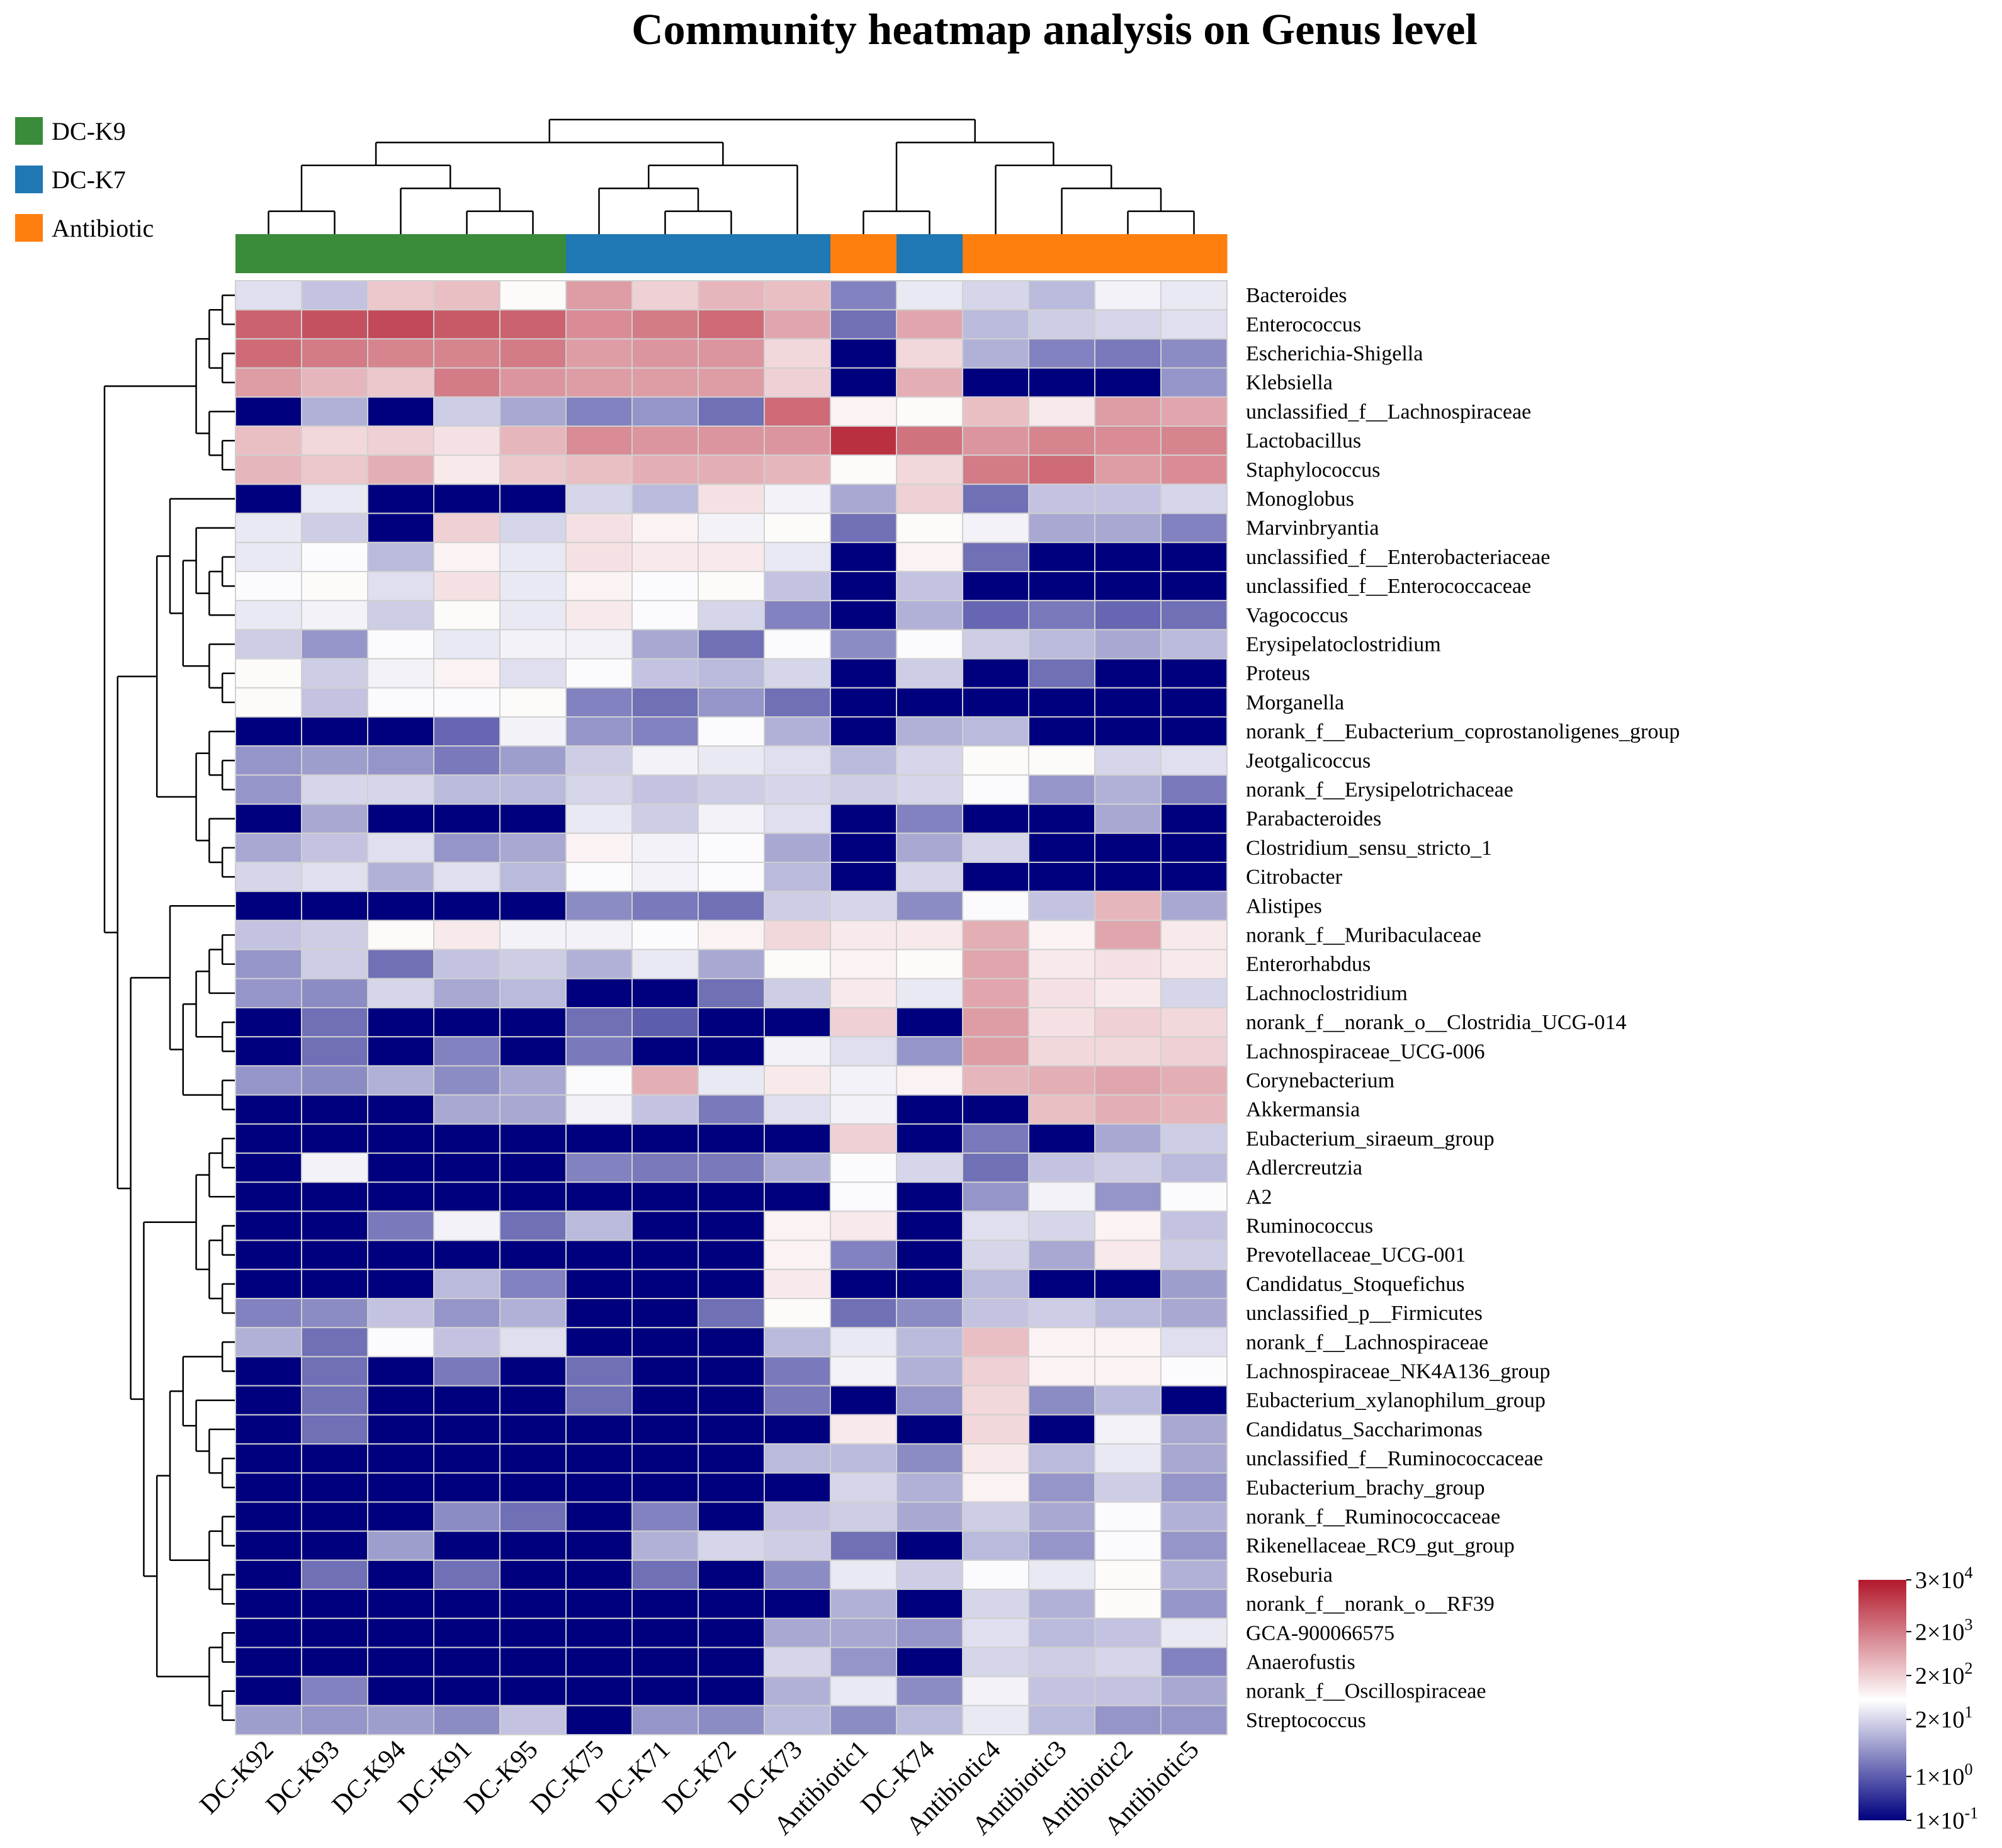 This screenshot has height=1848, width=2002. I want to click on row-label: norank_f__Muribaculaceae, so click(1363, 935).